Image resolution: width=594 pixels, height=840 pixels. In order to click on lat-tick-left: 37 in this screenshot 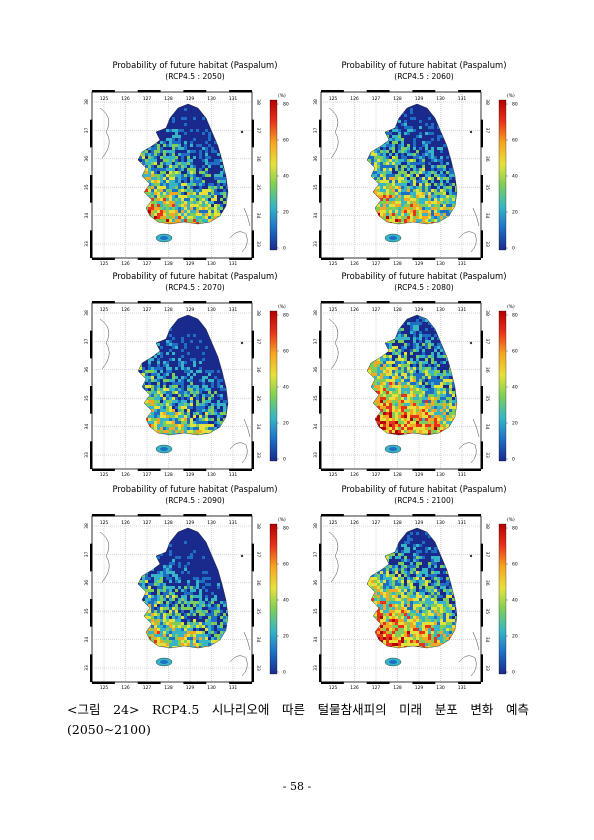, I will do `click(87, 130)`.